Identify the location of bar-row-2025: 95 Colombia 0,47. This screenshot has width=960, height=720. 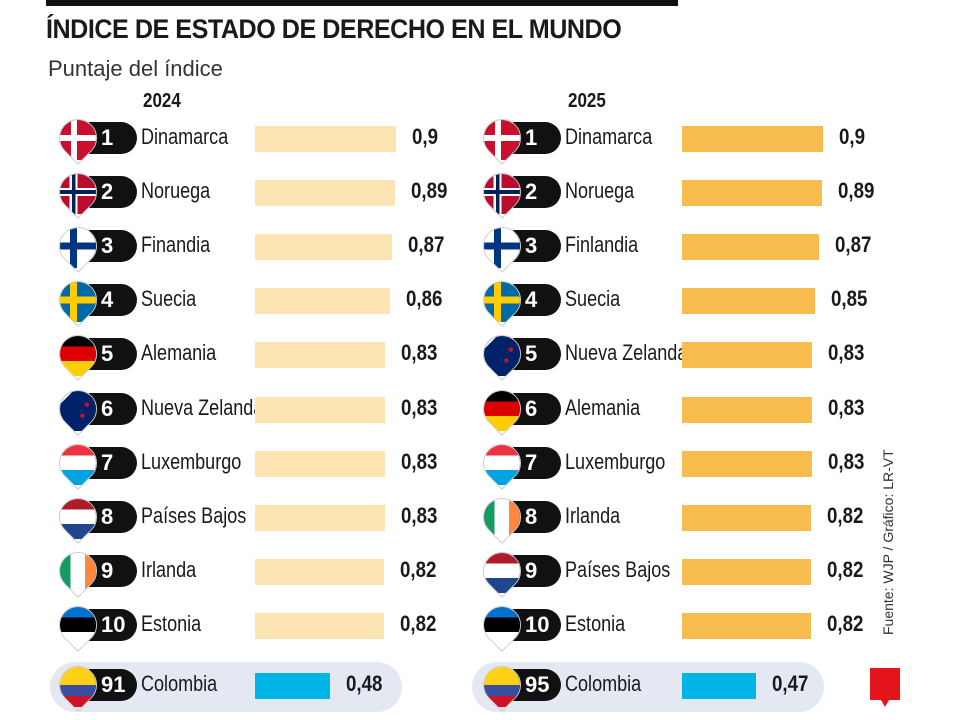
(679, 685).